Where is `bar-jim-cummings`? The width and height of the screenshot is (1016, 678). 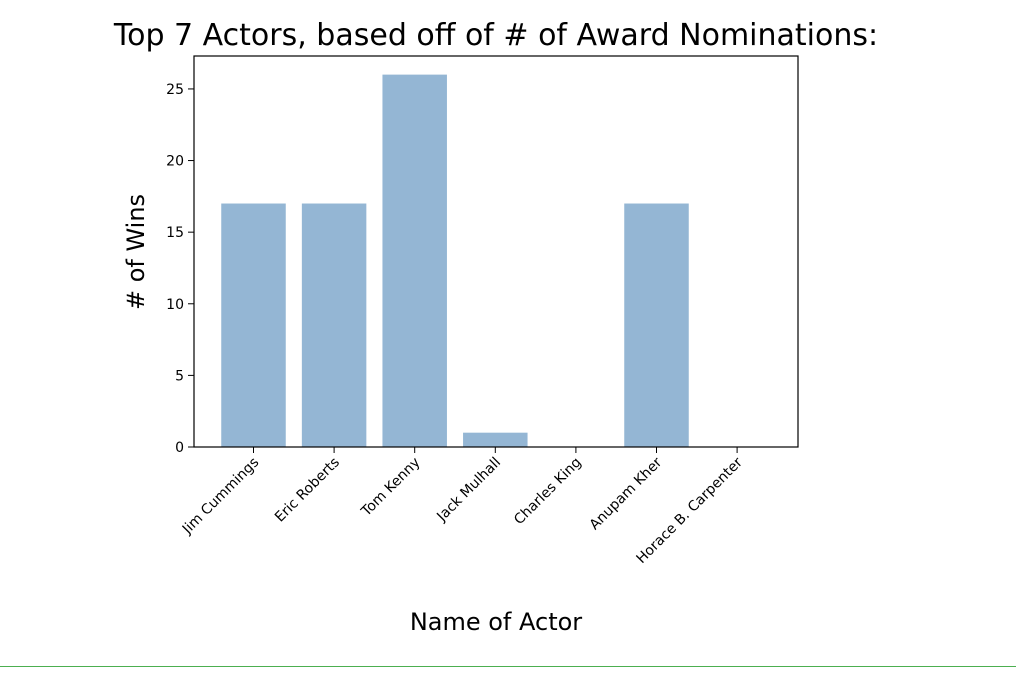 bar-jim-cummings is located at coordinates (253, 325).